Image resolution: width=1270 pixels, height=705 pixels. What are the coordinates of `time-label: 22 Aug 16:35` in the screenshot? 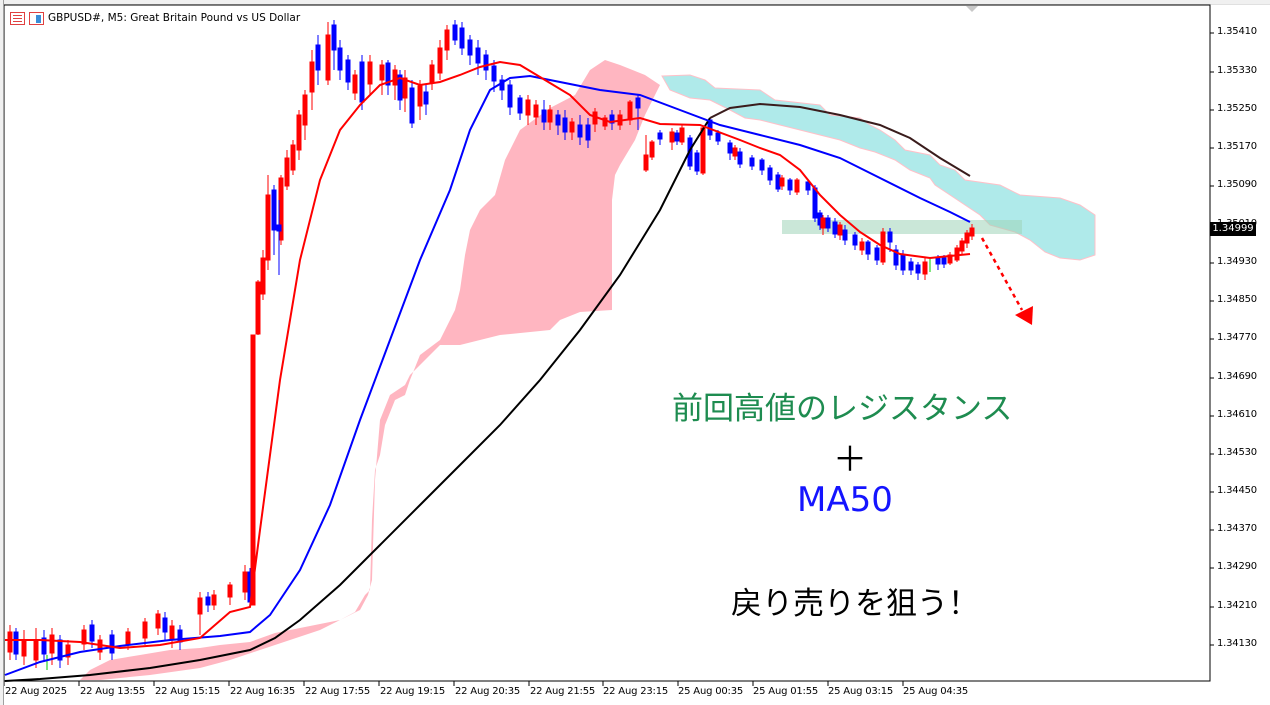 It's located at (263, 691).